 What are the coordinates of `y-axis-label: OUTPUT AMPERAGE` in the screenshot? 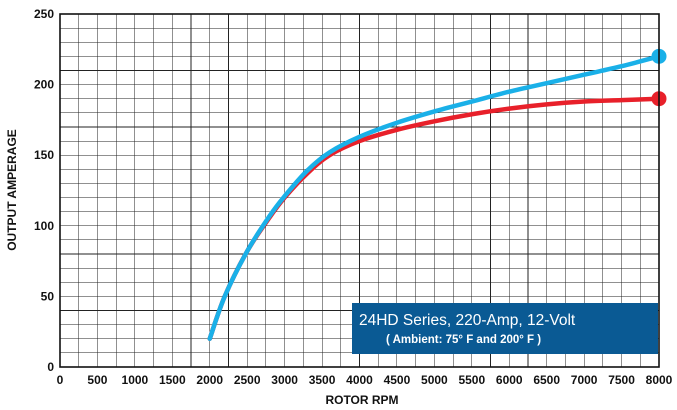 It's located at (12, 190).